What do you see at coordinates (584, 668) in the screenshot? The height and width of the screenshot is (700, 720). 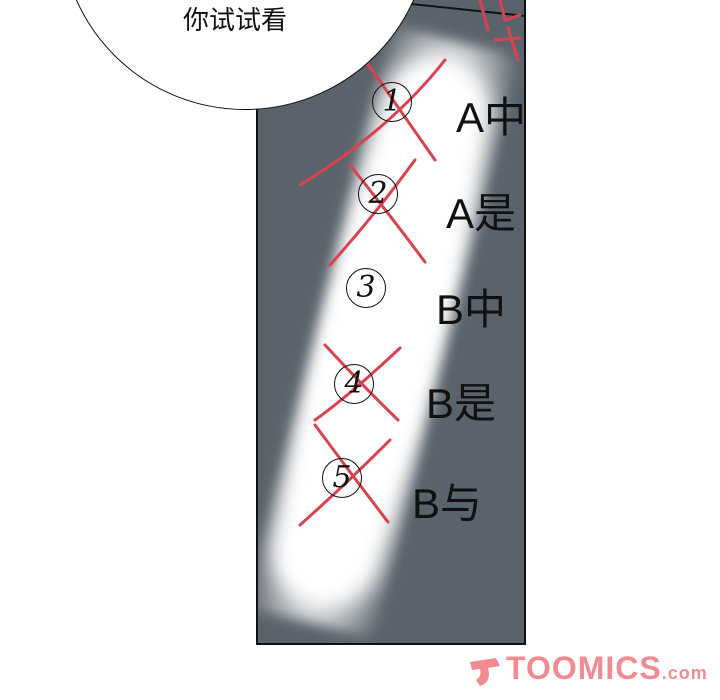 I see `watermark-brand: TOOMICS` at bounding box center [584, 668].